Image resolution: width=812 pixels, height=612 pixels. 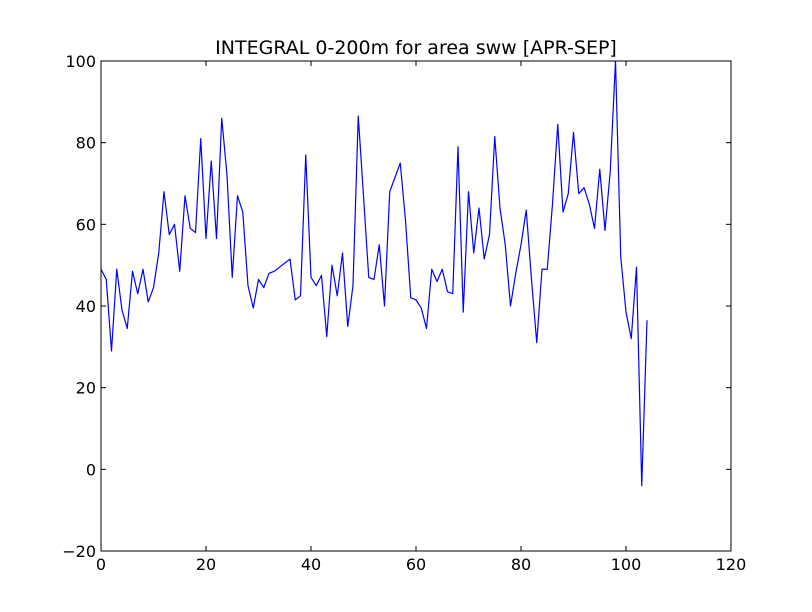 What do you see at coordinates (206, 564) in the screenshot?
I see `x-tick-label: 20` at bounding box center [206, 564].